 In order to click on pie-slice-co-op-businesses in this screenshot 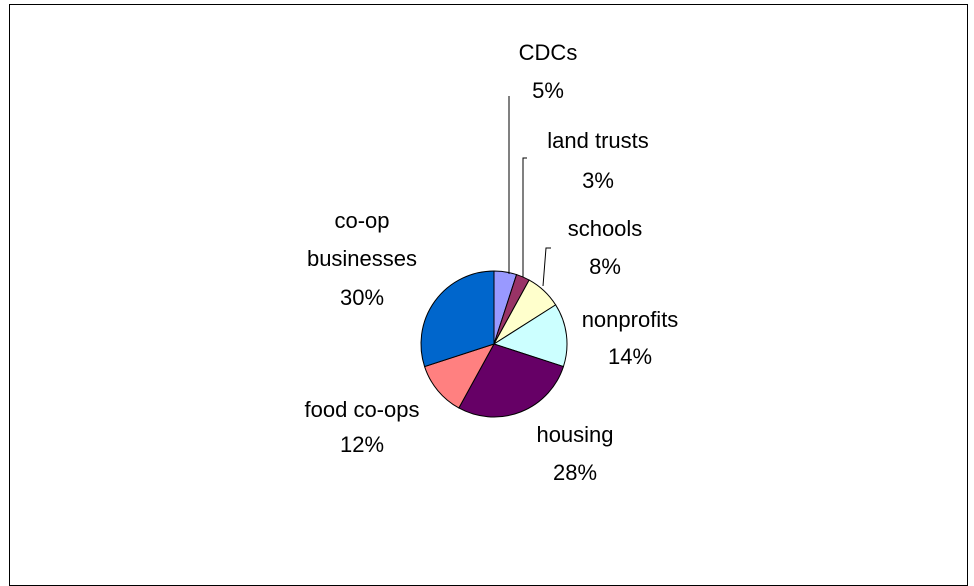, I will do `click(457, 319)`.